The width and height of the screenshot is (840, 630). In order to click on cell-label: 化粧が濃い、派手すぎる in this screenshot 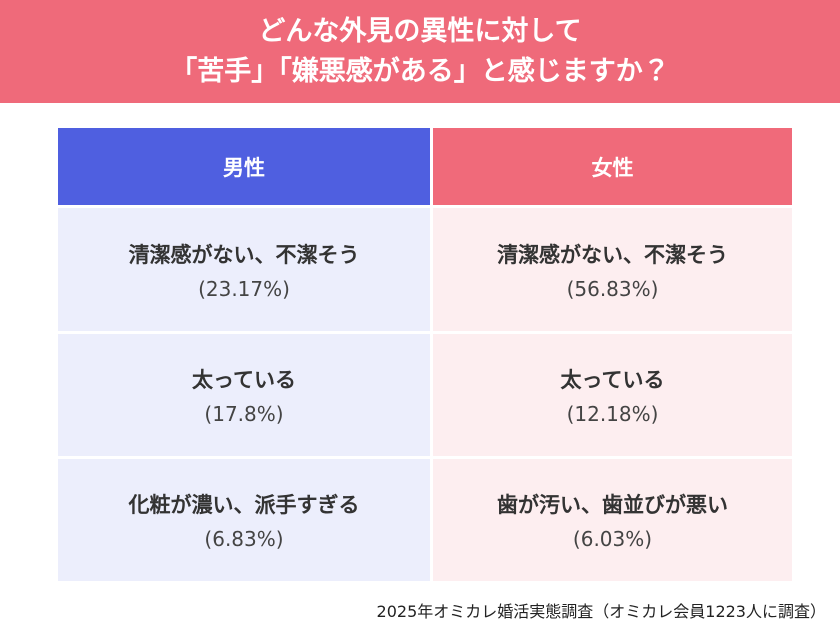, I will do `click(244, 505)`.